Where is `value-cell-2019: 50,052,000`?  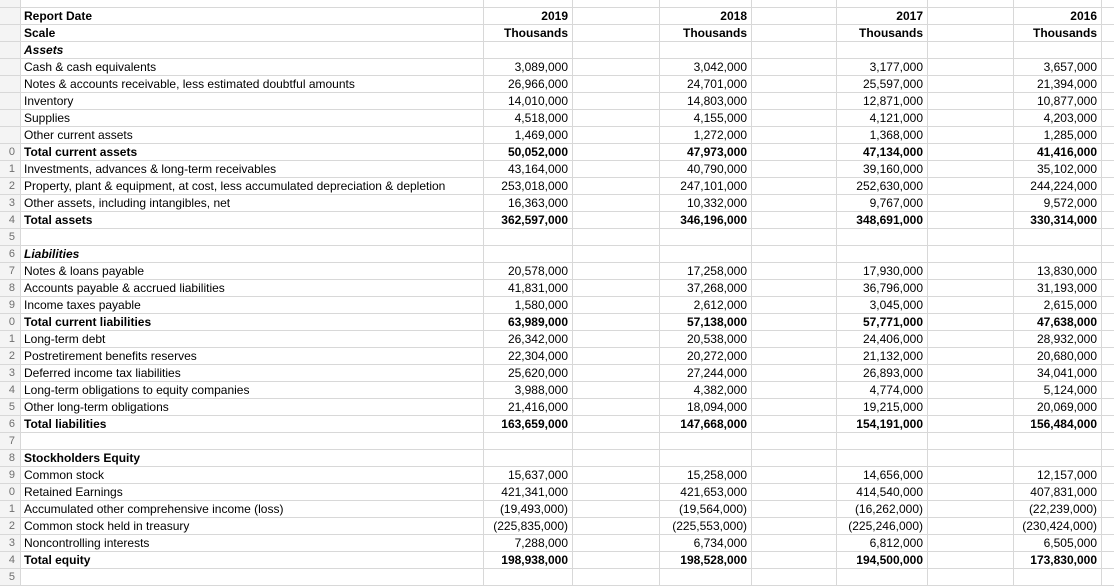 value-cell-2019: 50,052,000 is located at coordinates (528, 152).